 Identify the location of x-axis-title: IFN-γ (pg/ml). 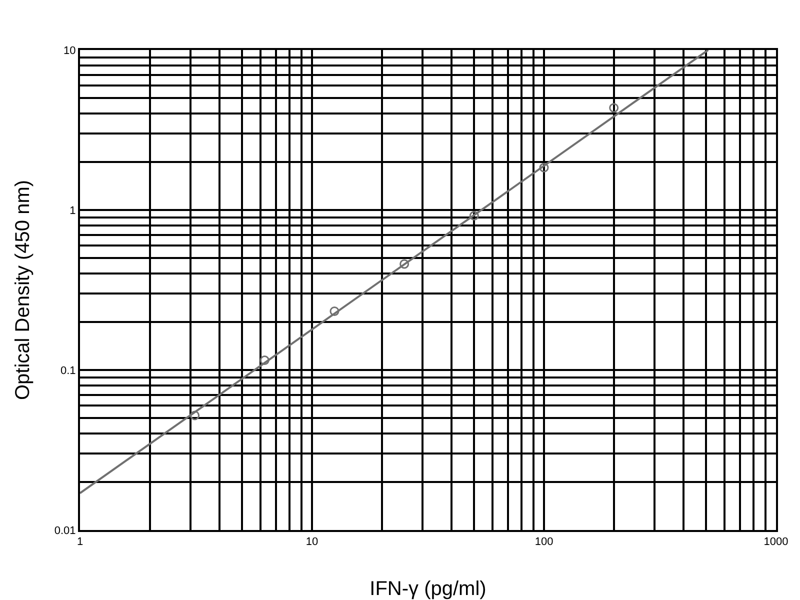
(428, 589).